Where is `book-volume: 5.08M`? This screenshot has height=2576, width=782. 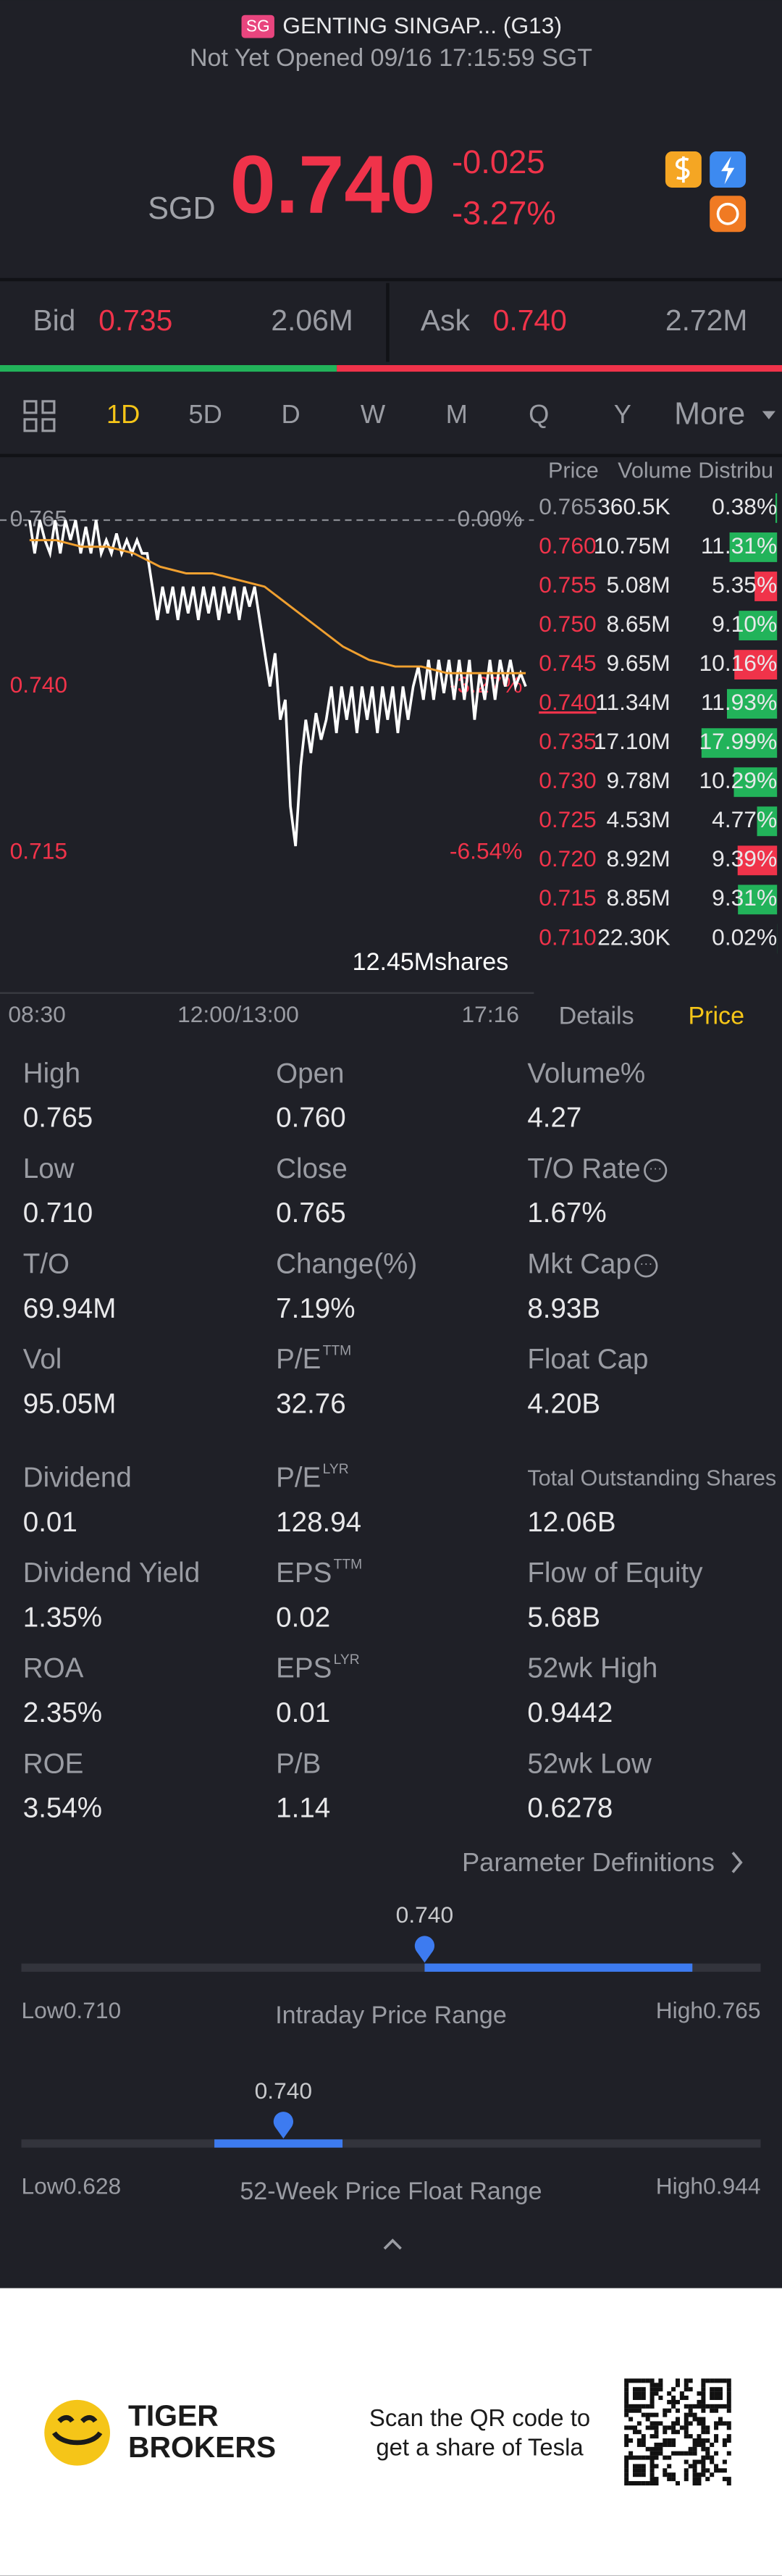
book-volume: 5.08M is located at coordinates (638, 585).